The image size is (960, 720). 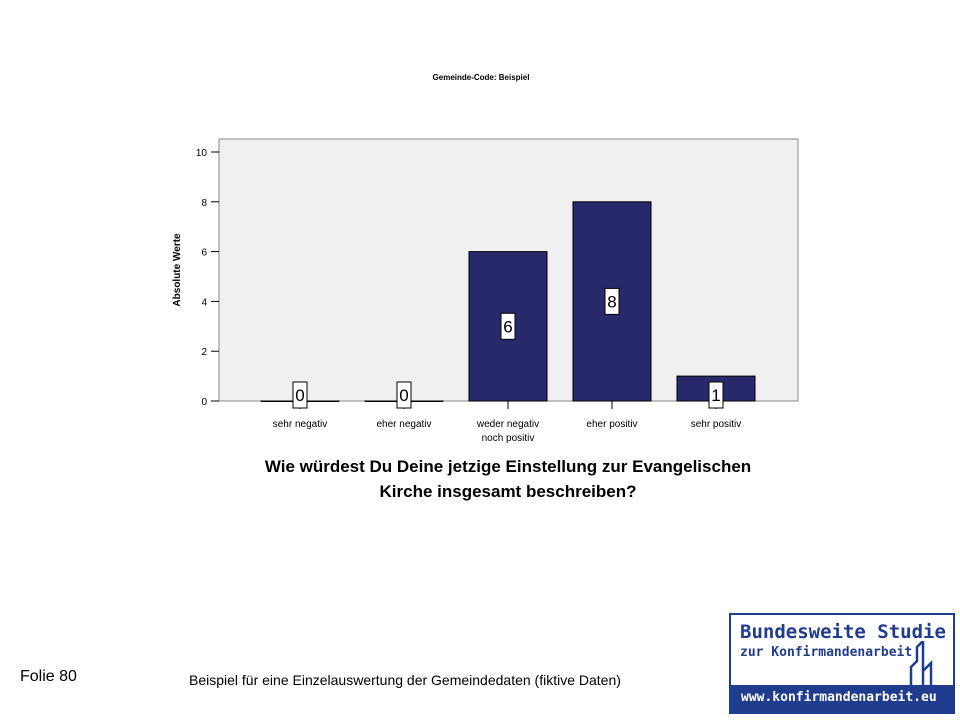 What do you see at coordinates (611, 424) in the screenshot?
I see `x-tick-label: eher positiv` at bounding box center [611, 424].